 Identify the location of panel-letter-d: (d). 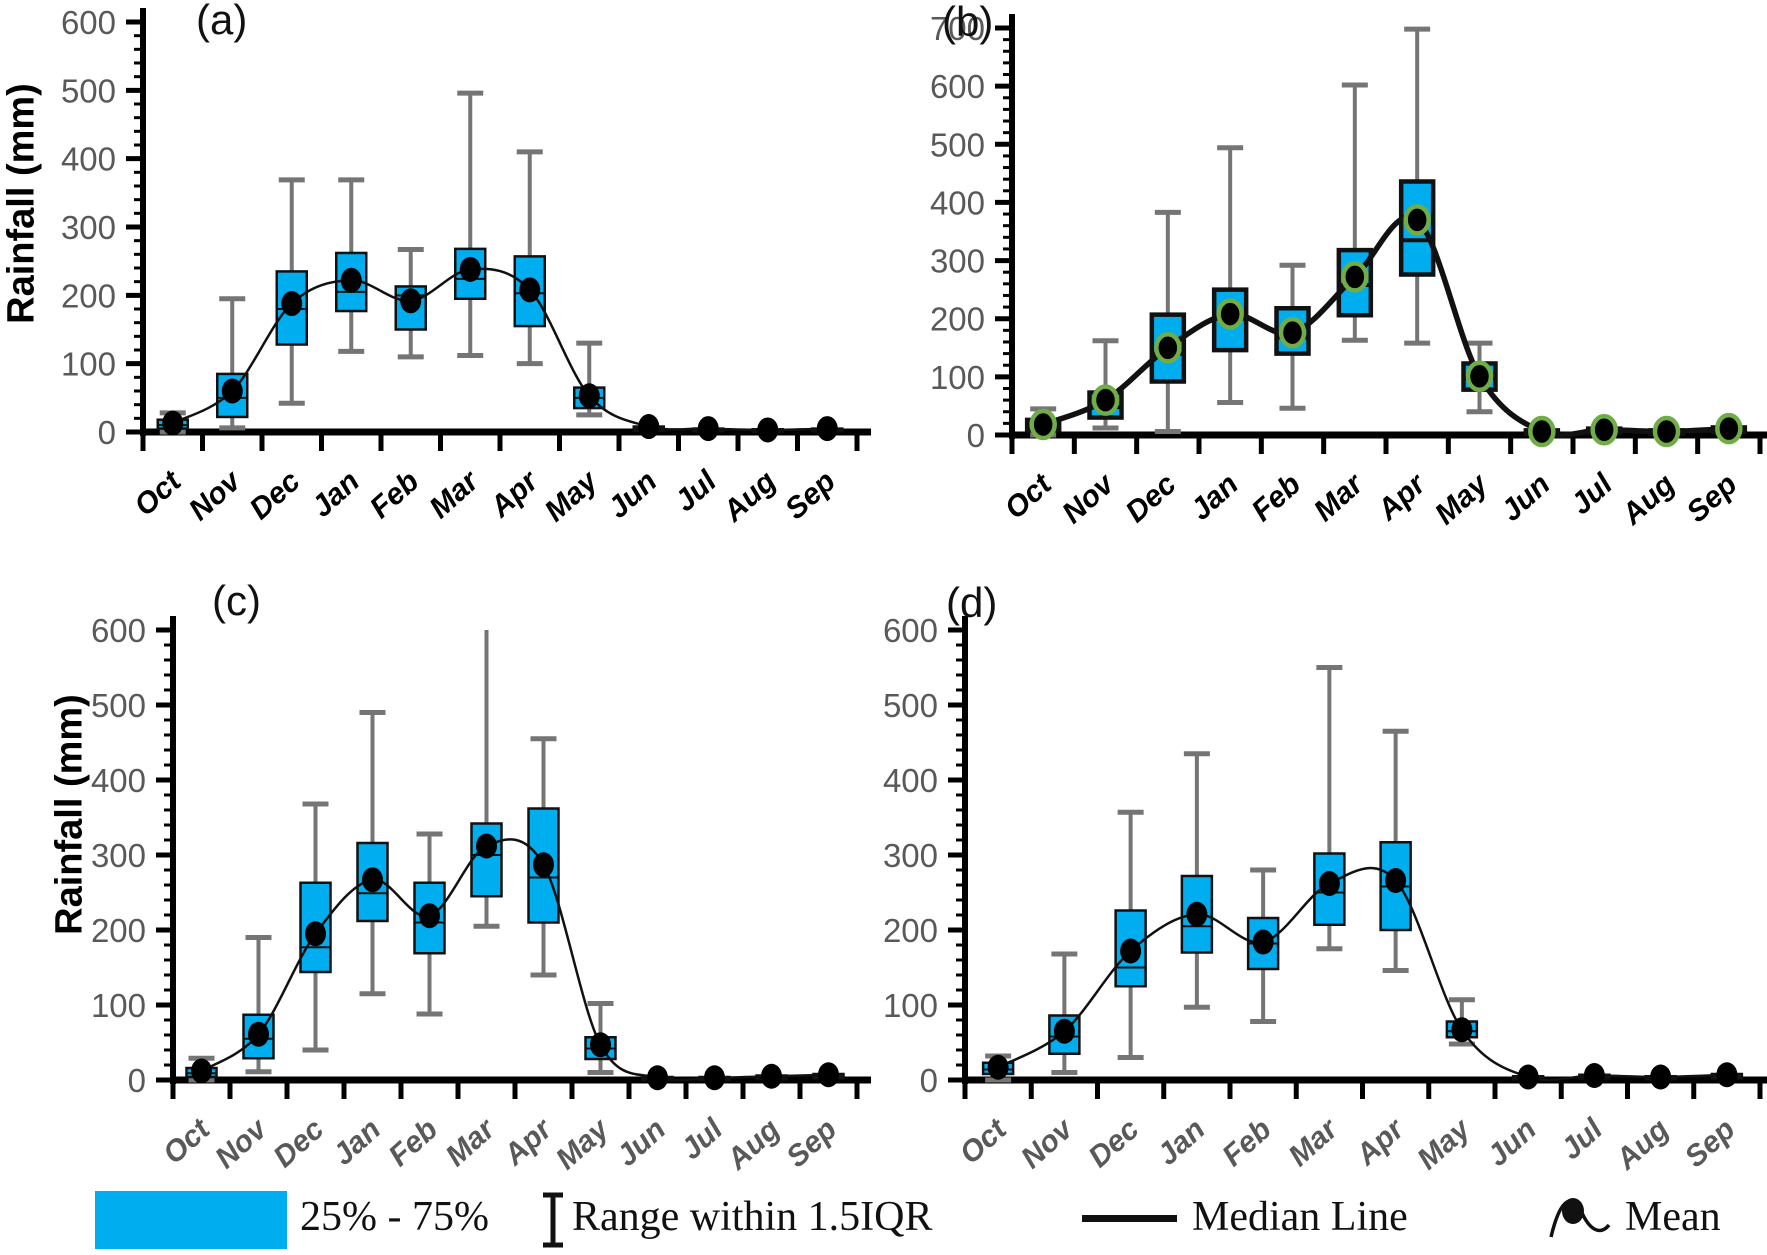
(972, 602).